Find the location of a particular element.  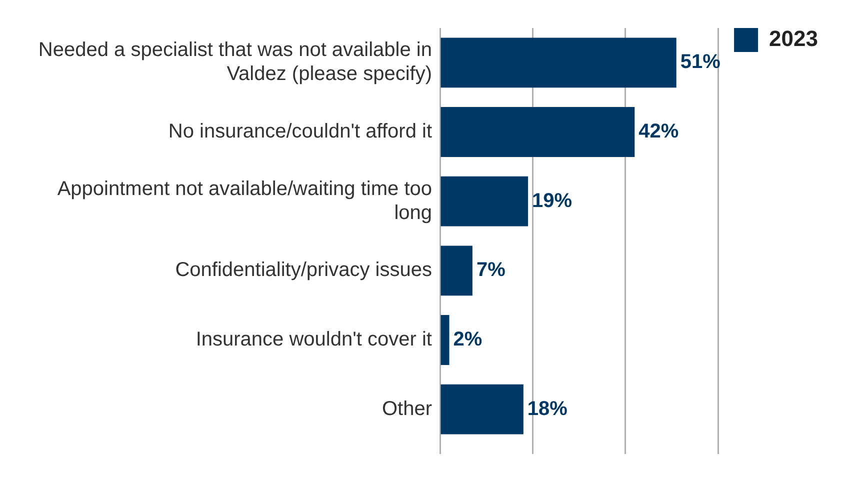

data-label: 2% is located at coordinates (467, 339).